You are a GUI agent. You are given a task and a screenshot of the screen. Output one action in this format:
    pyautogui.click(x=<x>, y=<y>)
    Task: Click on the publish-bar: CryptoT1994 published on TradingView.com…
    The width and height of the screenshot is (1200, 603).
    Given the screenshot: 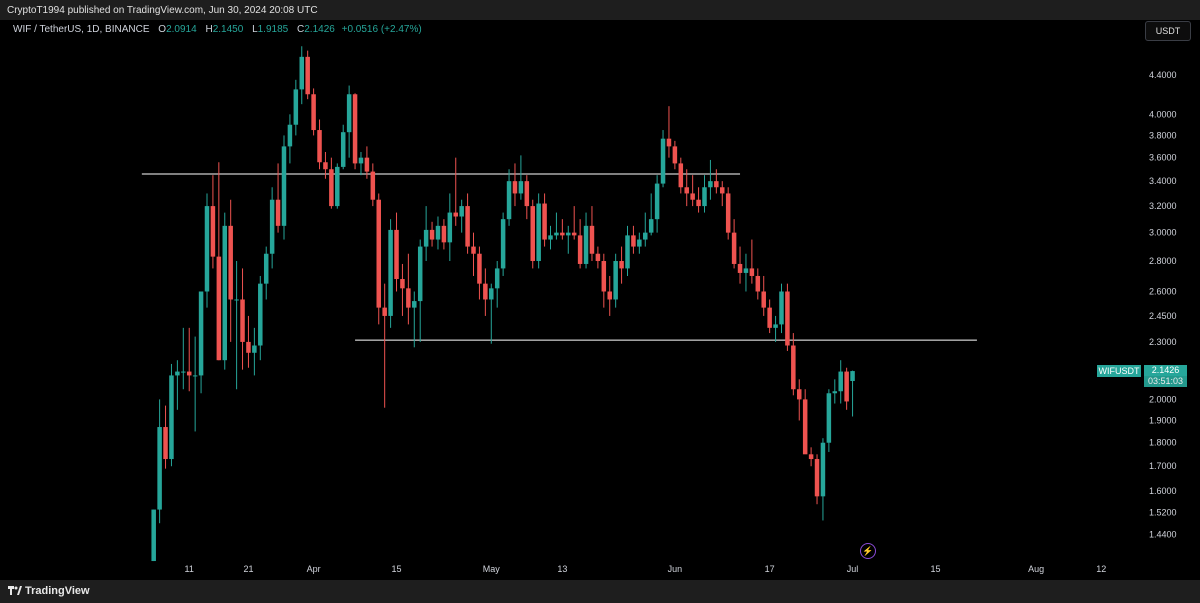 What is the action you would take?
    pyautogui.click(x=600, y=10)
    